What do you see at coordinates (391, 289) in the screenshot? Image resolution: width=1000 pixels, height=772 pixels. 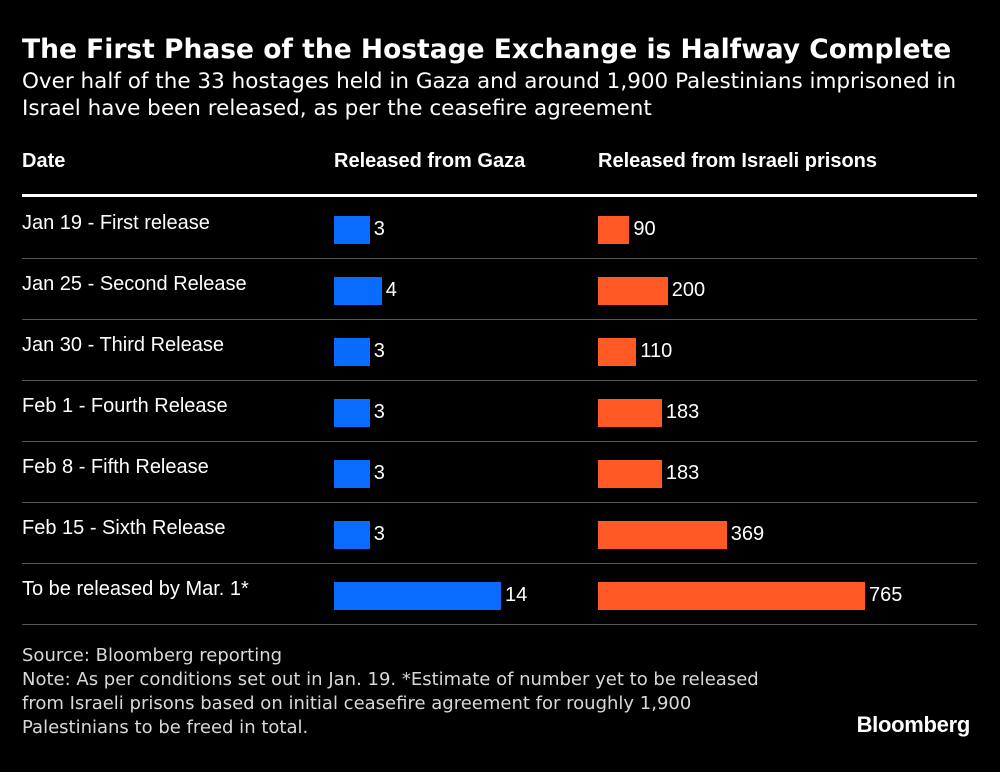 I see `gaza-value-label: 4` at bounding box center [391, 289].